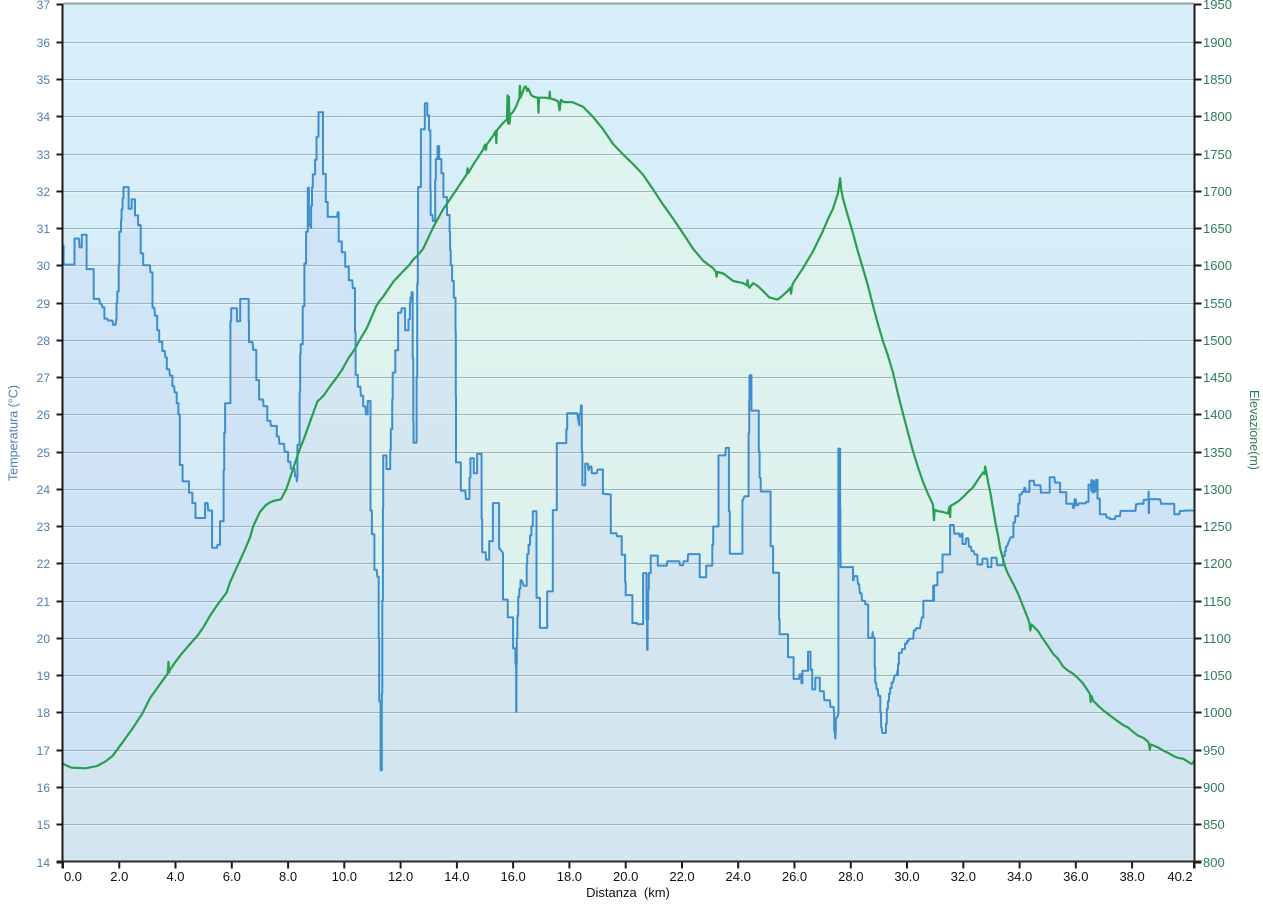 The image size is (1263, 905). What do you see at coordinates (44, 43) in the screenshot?
I see `svg-text: 36` at bounding box center [44, 43].